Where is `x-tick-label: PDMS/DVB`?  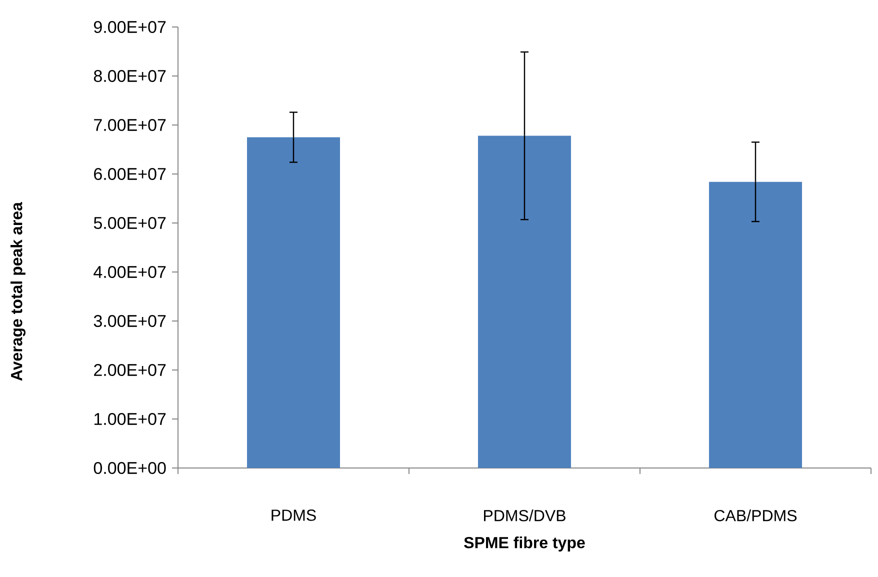 x-tick-label: PDMS/DVB is located at coordinates (525, 516).